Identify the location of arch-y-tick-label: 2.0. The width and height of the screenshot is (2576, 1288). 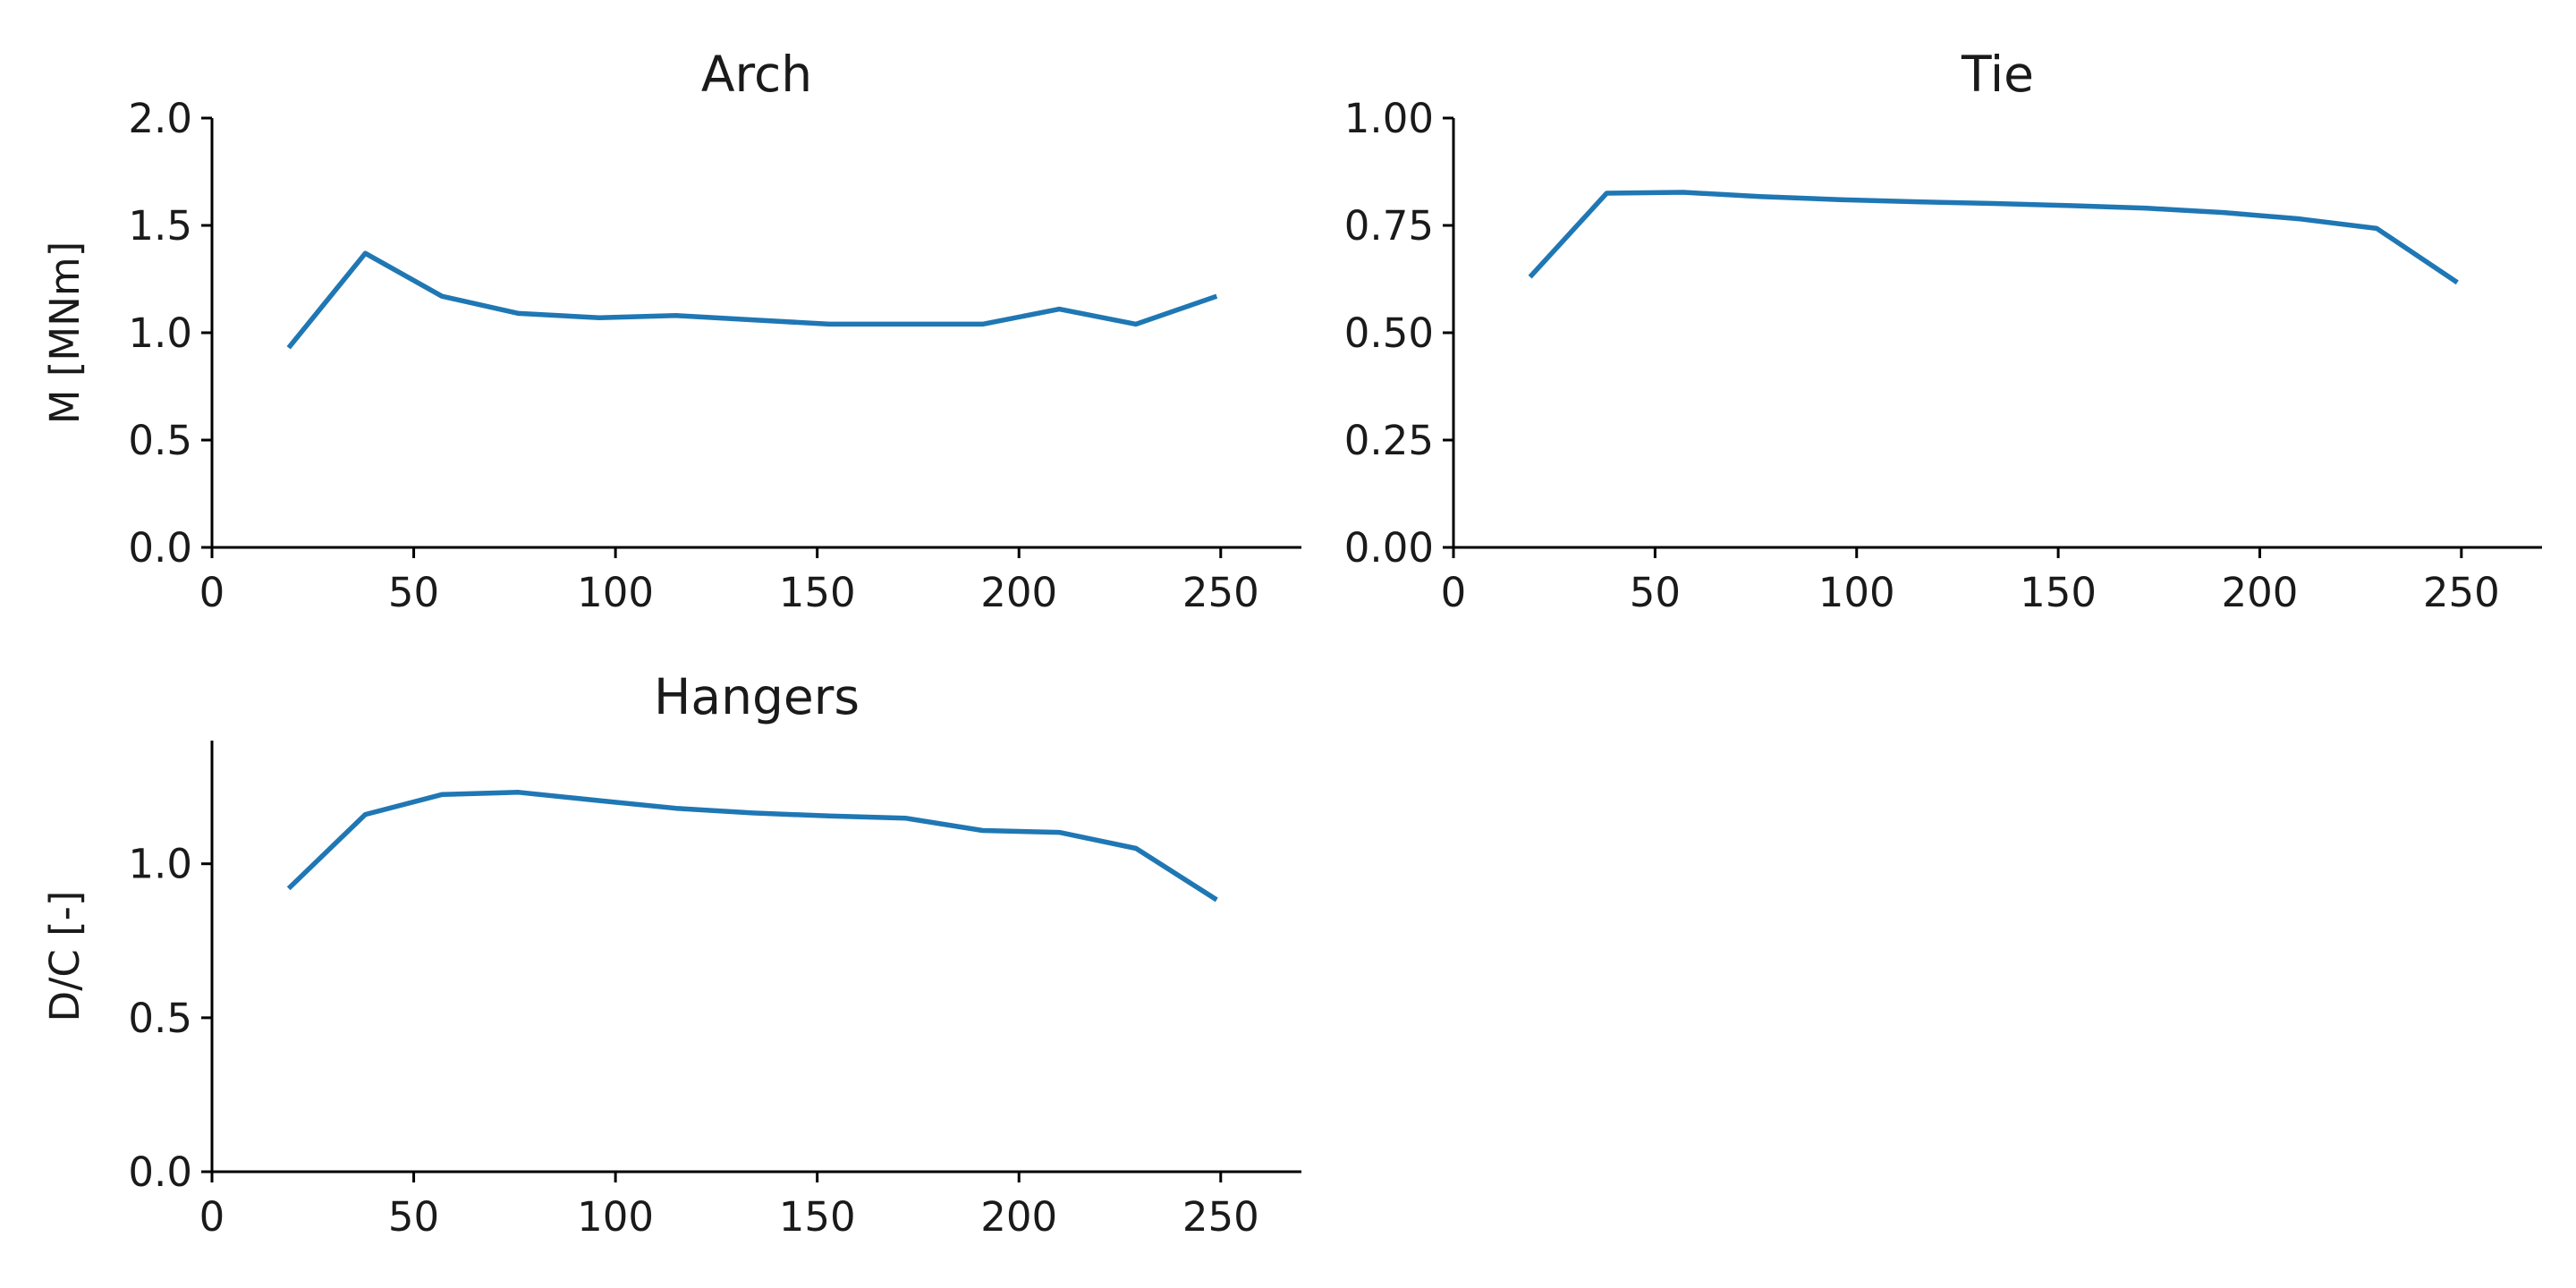
(160, 118).